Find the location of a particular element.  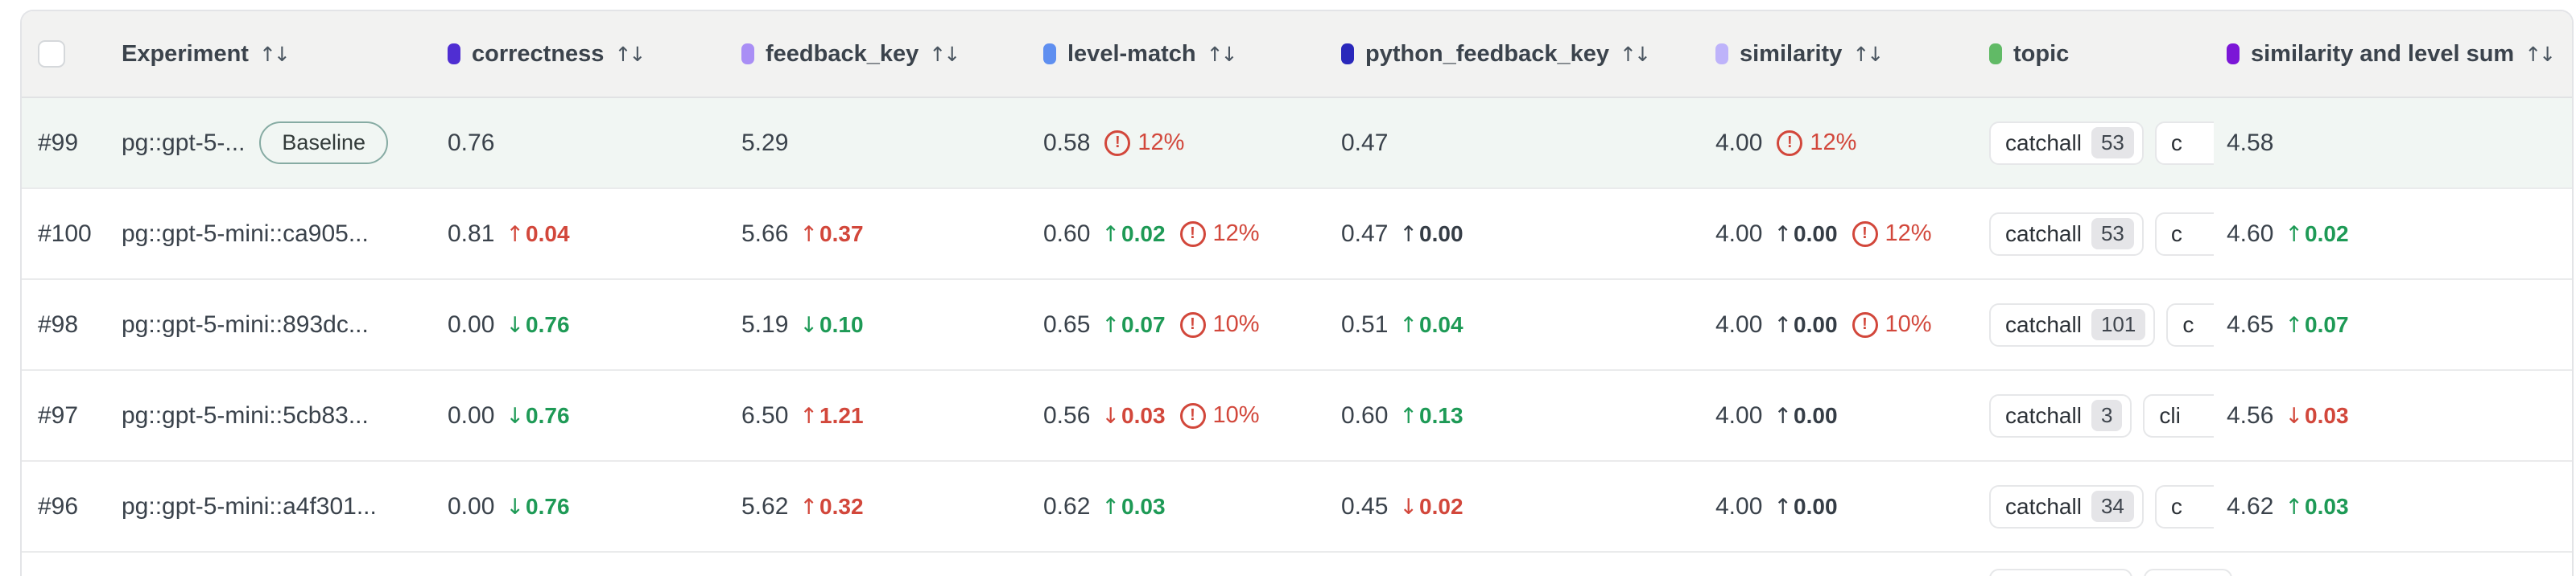

topic-pill: catchall 3 is located at coordinates (2060, 416).